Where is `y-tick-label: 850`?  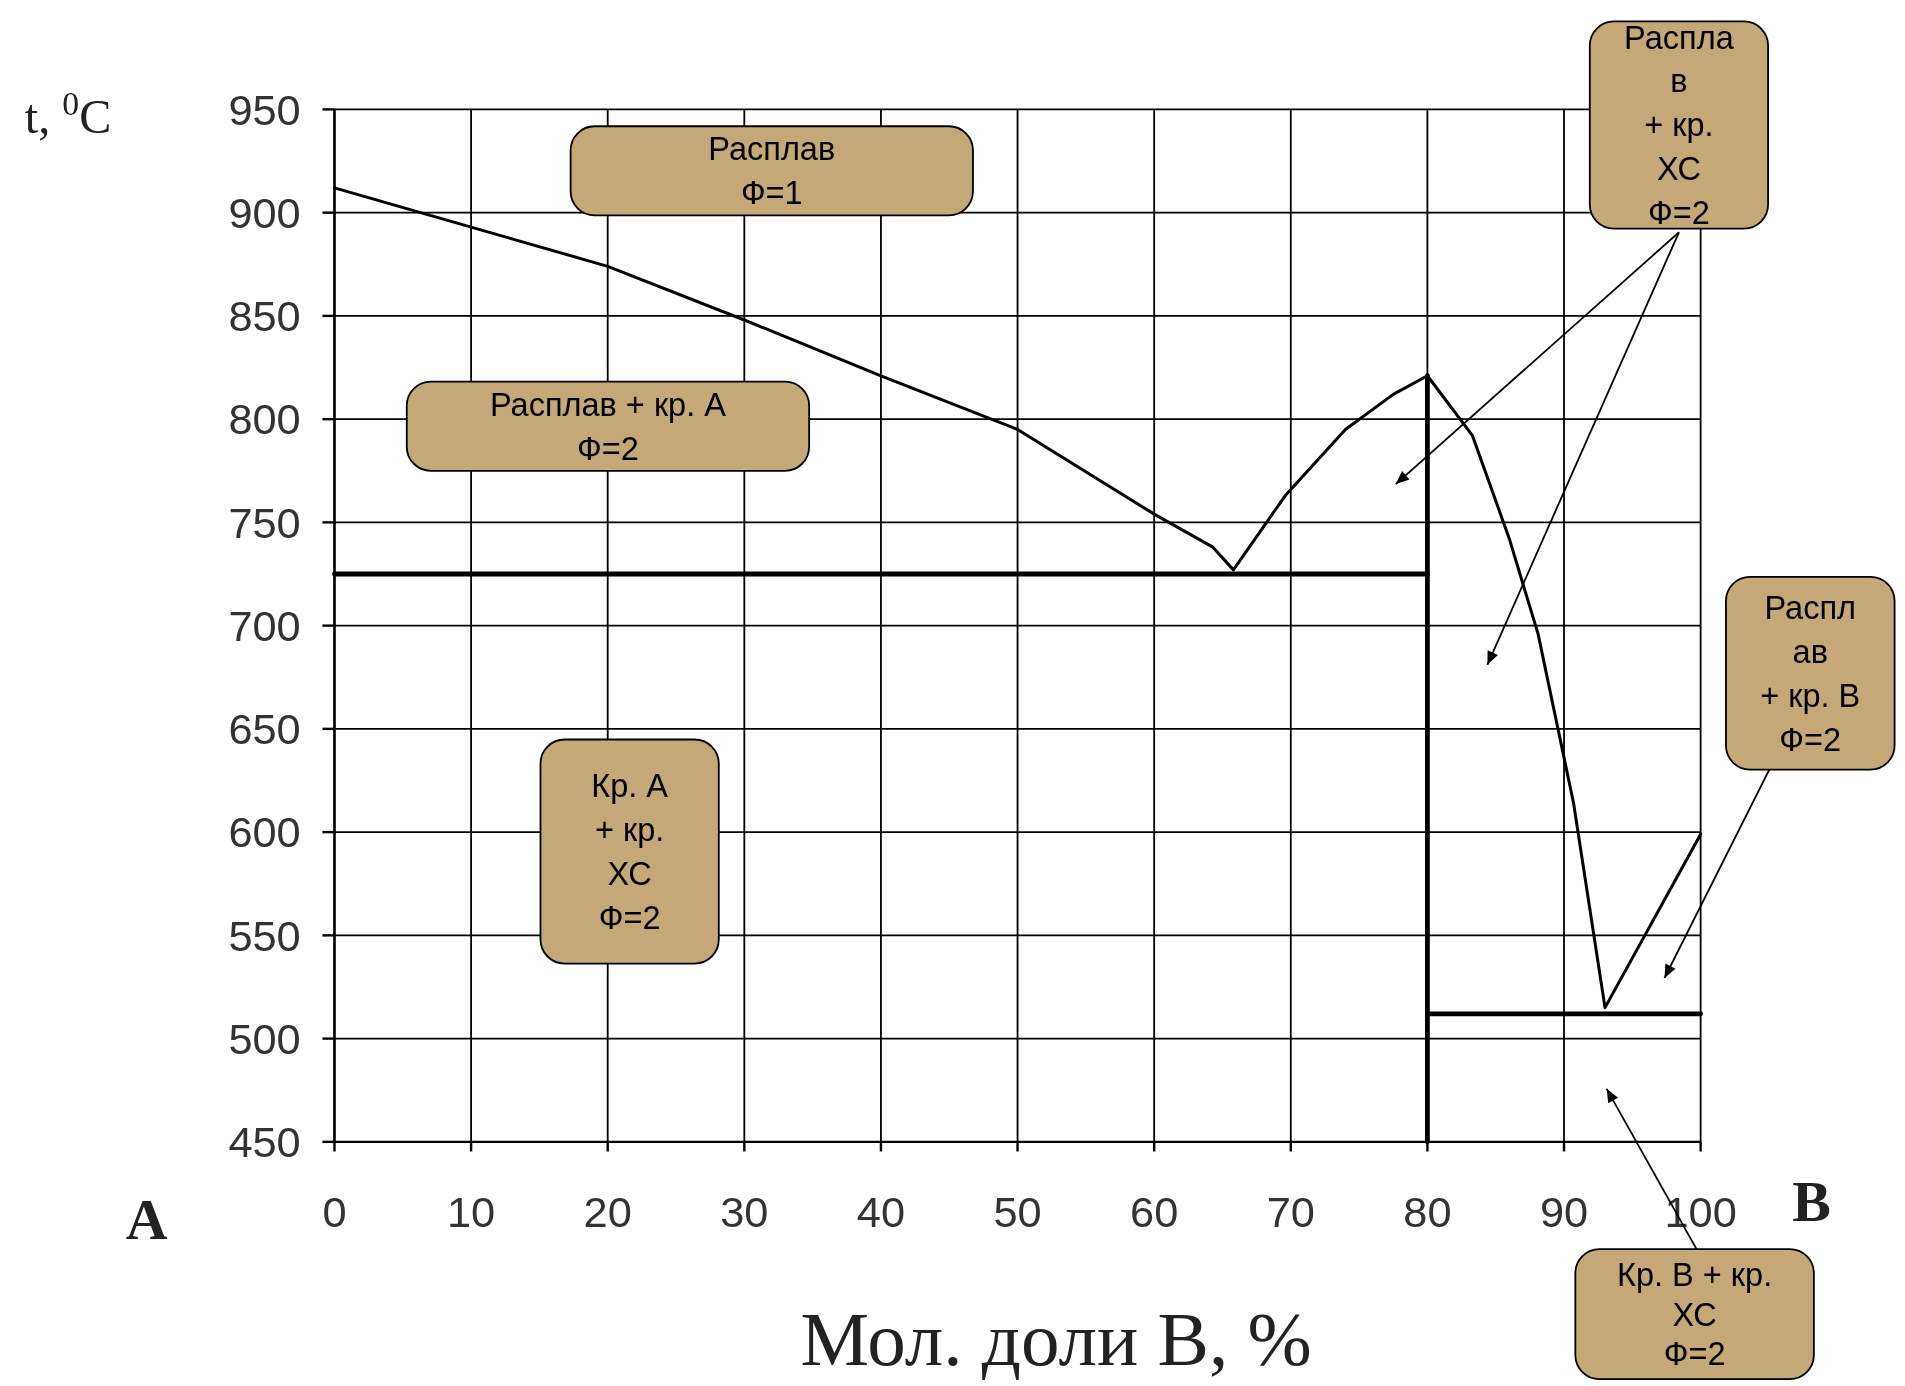
y-tick-label: 850 is located at coordinates (264, 316).